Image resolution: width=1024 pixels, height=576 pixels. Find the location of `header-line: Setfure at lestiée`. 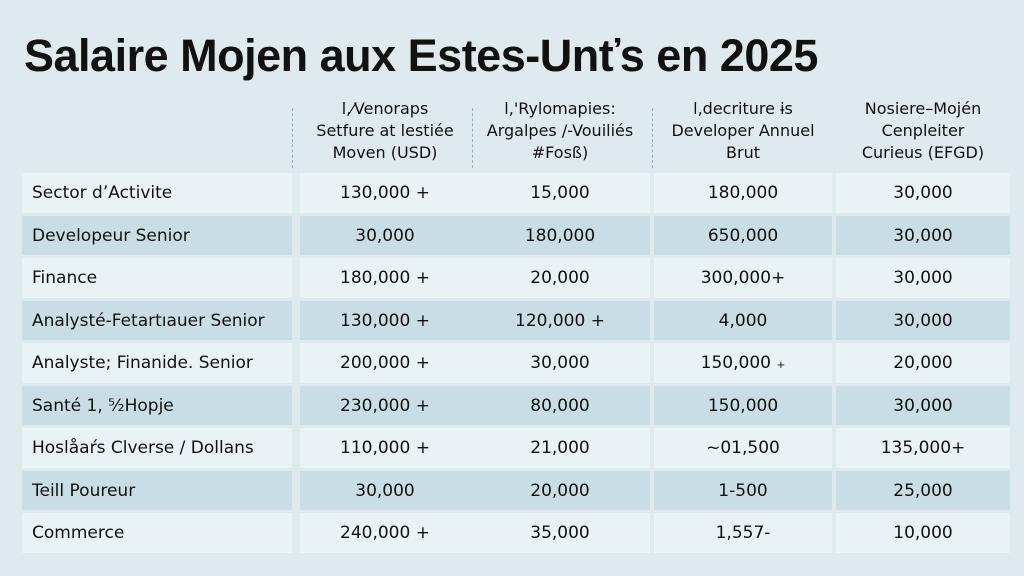

header-line: Setfure at lestiée is located at coordinates (385, 130).